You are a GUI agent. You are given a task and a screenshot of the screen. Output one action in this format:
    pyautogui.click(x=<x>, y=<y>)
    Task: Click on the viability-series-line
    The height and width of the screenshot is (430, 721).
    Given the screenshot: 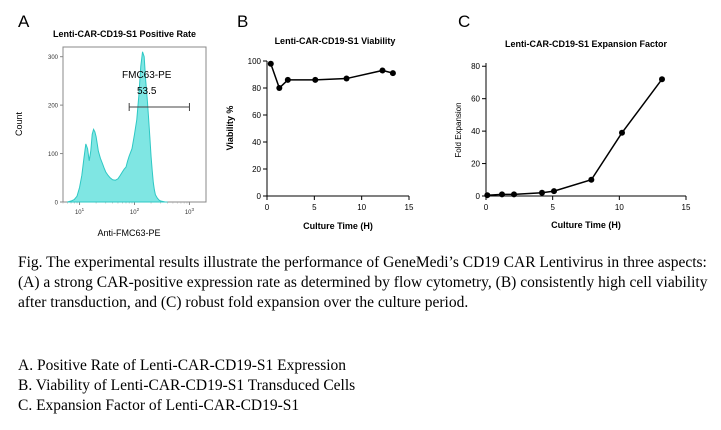 What is the action you would take?
    pyautogui.click(x=332, y=76)
    